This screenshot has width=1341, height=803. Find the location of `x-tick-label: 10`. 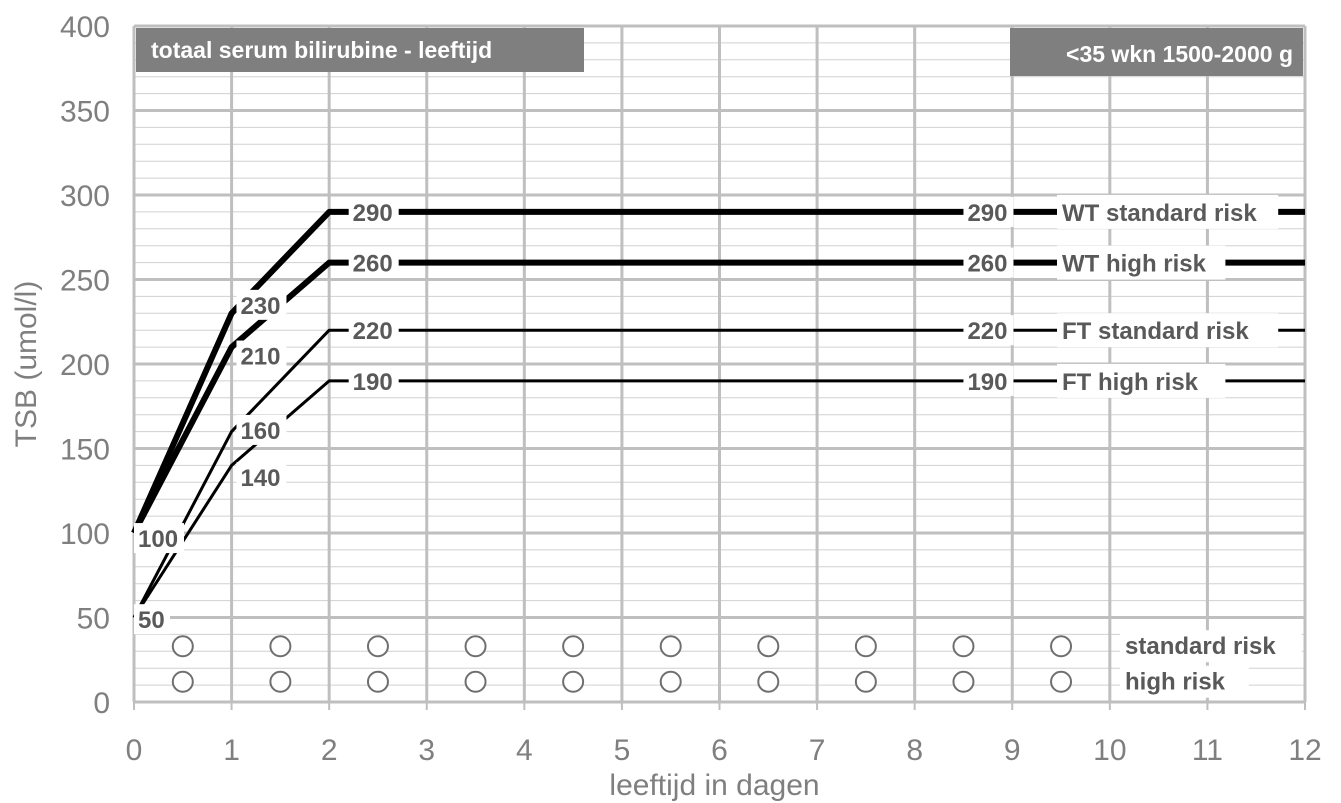

x-tick-label: 10 is located at coordinates (1109, 750).